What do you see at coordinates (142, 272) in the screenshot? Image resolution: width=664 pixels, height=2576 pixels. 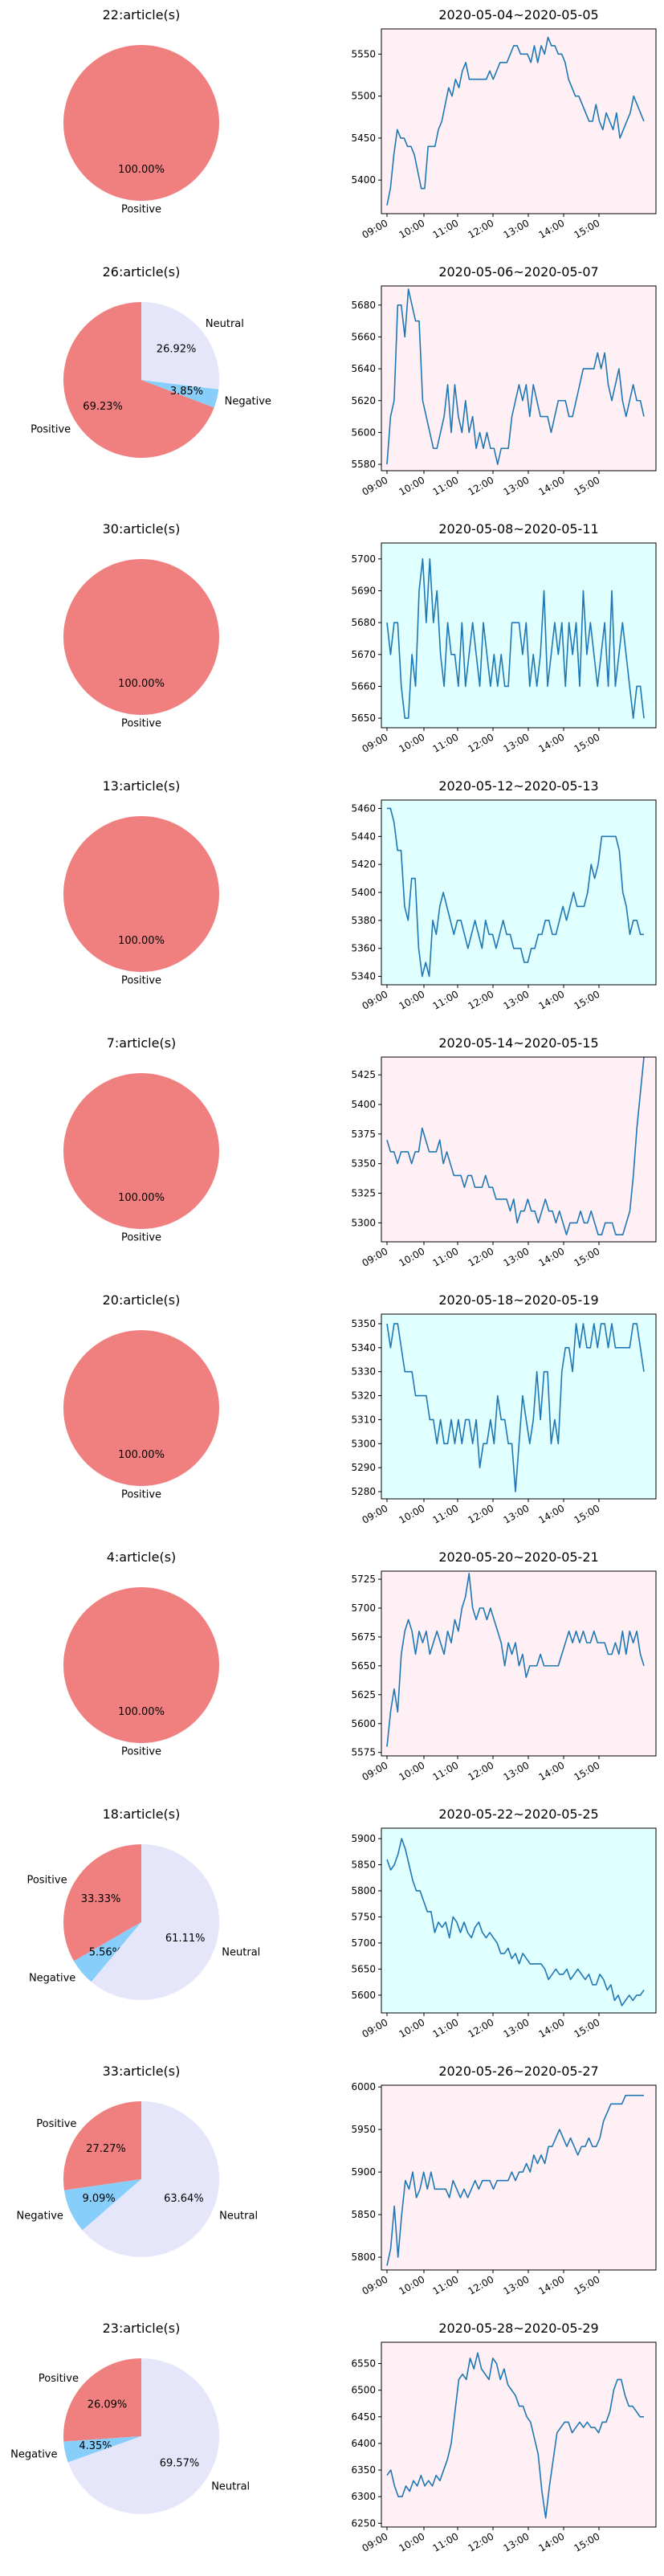 I see `pie-title: 26:article(s)` at bounding box center [142, 272].